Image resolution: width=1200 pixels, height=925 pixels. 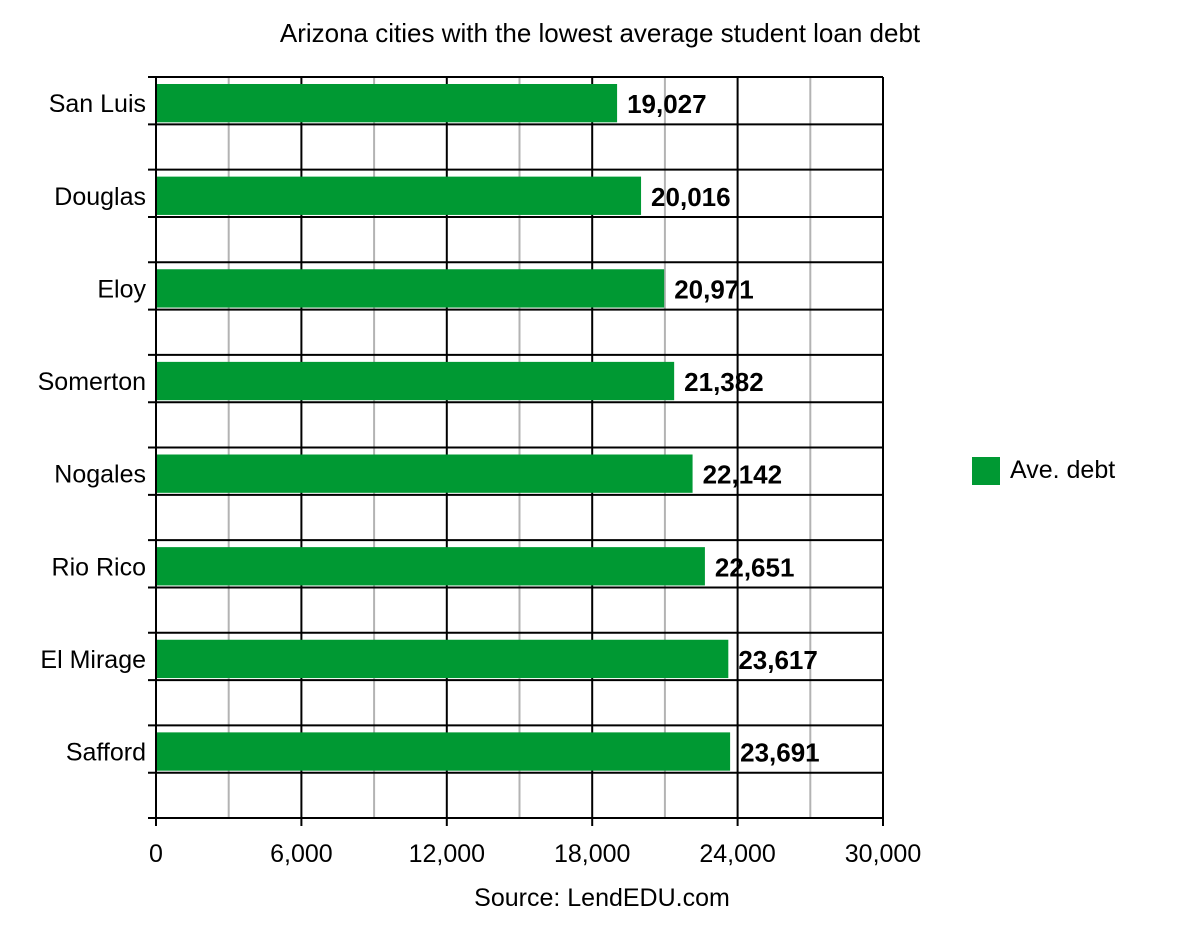 I want to click on category-label: Rio Rico, so click(x=99, y=567).